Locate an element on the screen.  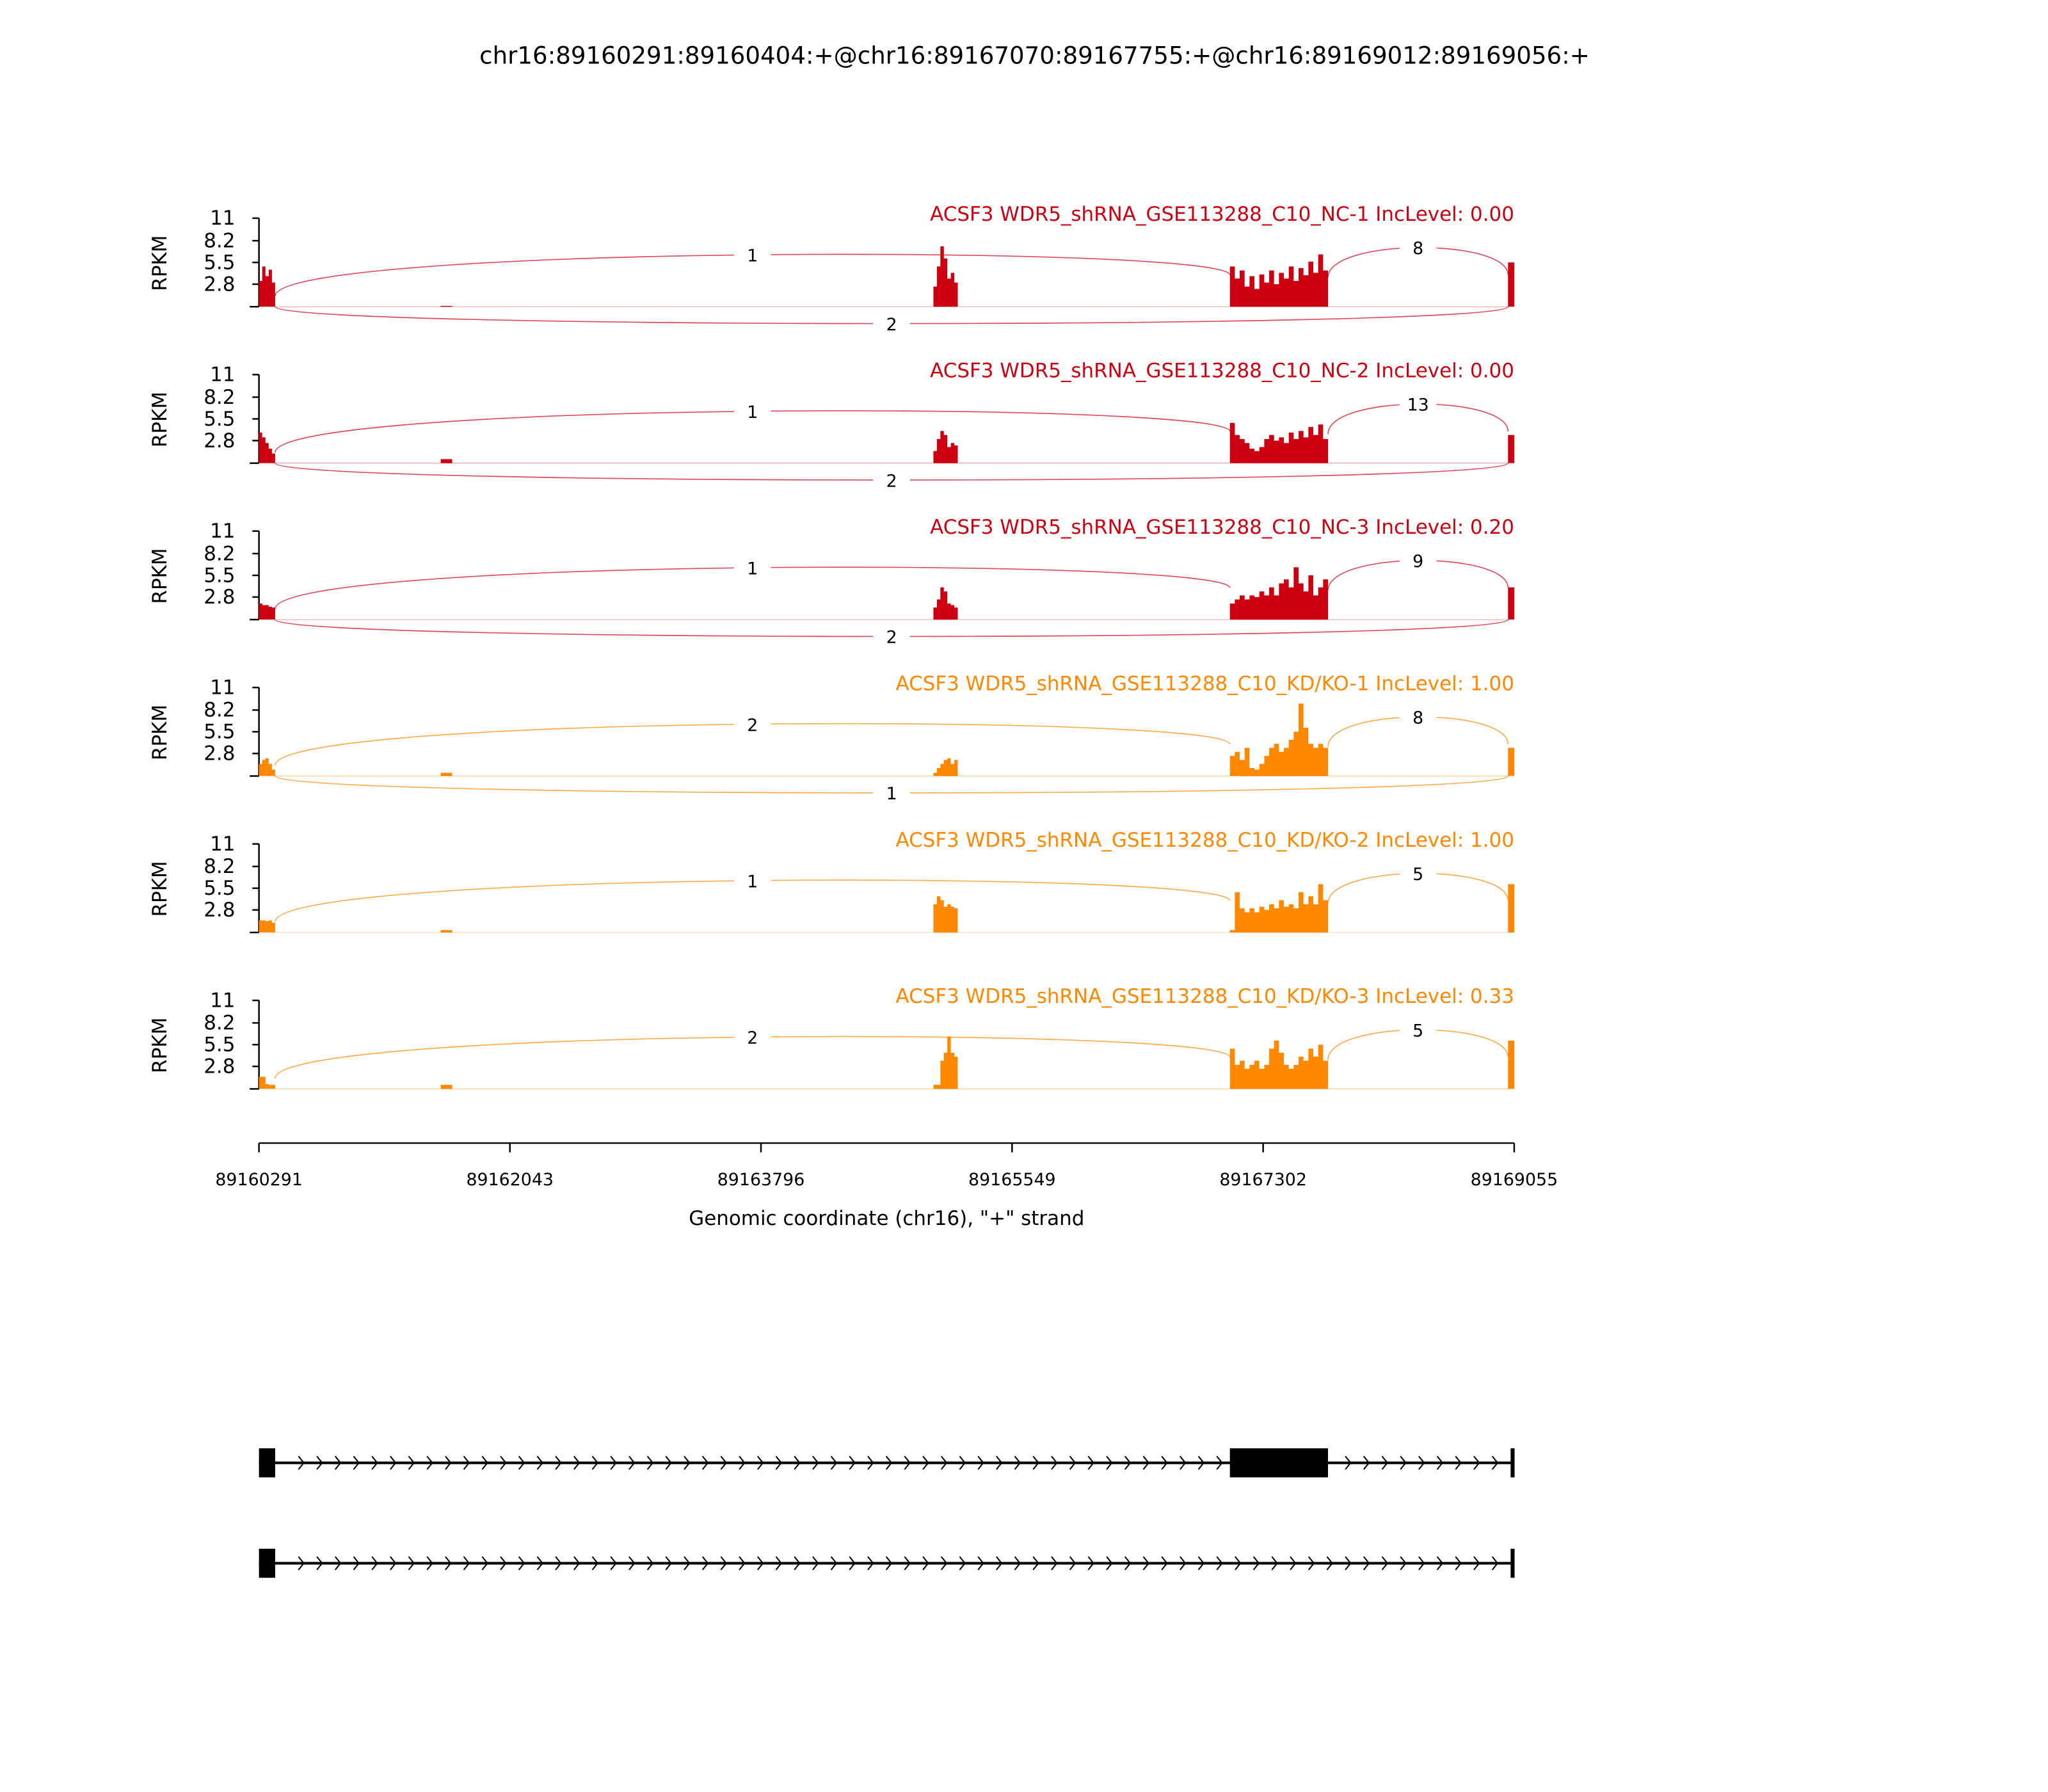
junction-downstream-label: 5 is located at coordinates (1417, 1031).